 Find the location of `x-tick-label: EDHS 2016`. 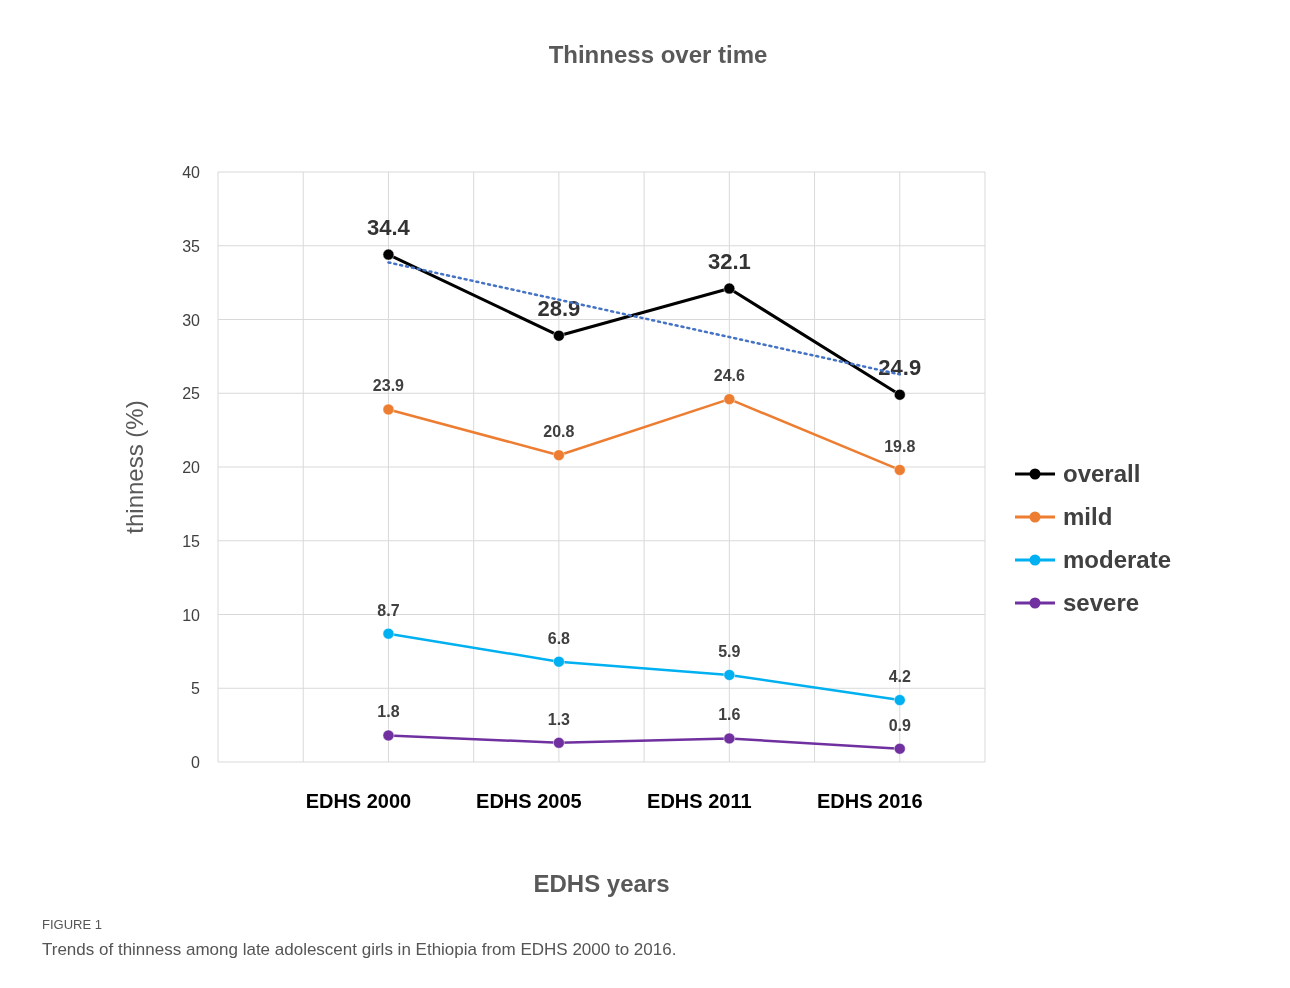

x-tick-label: EDHS 2016 is located at coordinates (869, 801).